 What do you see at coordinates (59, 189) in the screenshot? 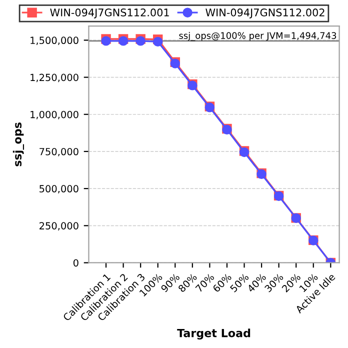
I see `y-tick-label: 500,000` at bounding box center [59, 189].